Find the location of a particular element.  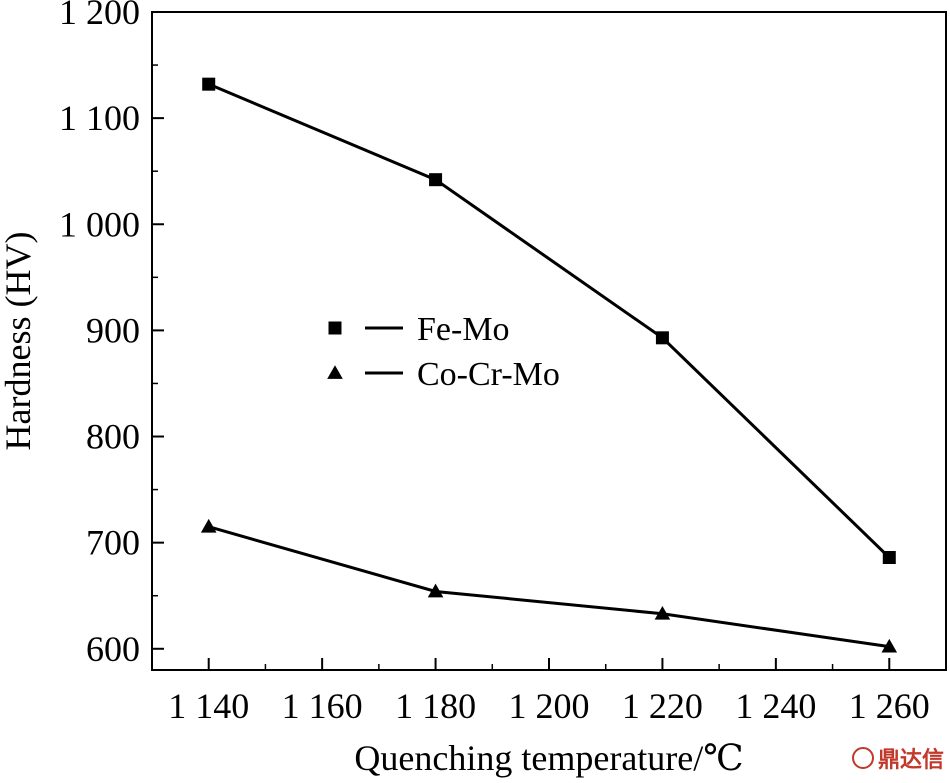

legend-label-1: Fe-Mo is located at coordinates (463, 329).